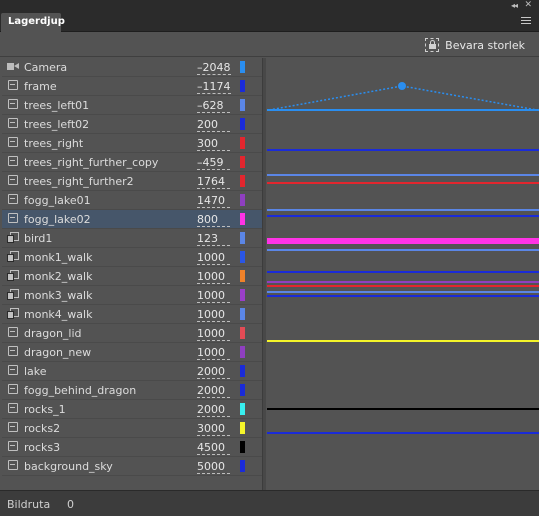 The width and height of the screenshot is (539, 516). Describe the element at coordinates (132, 314) in the screenshot. I see `layer-row: monk4_walk 1000` at that location.